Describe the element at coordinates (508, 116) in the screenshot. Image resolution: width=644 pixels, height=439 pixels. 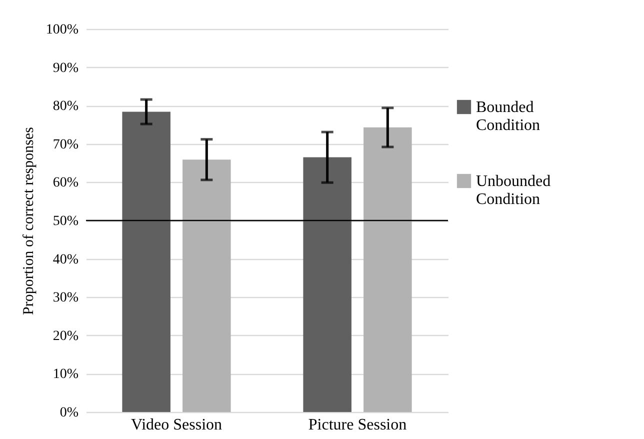
I see `legend-label: Bounded Condition` at that location.